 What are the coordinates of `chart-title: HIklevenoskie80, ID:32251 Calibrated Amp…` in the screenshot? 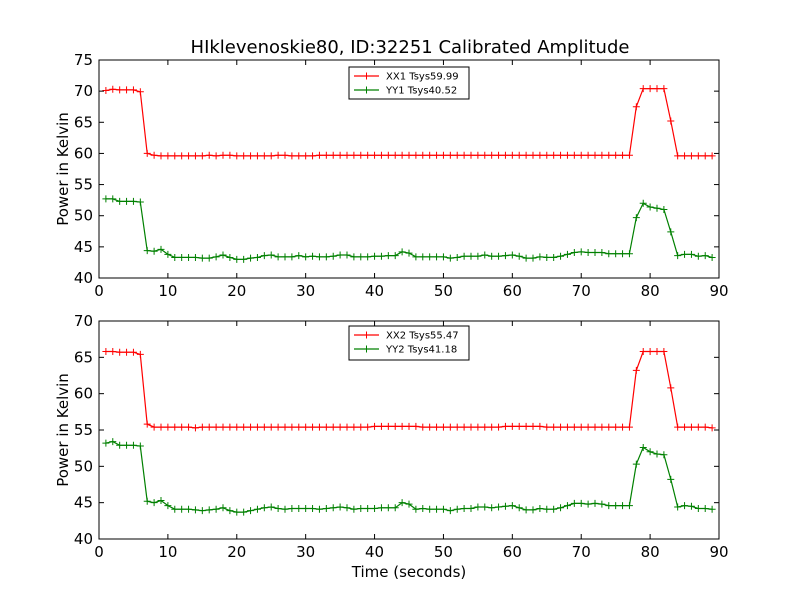 It's located at (410, 47).